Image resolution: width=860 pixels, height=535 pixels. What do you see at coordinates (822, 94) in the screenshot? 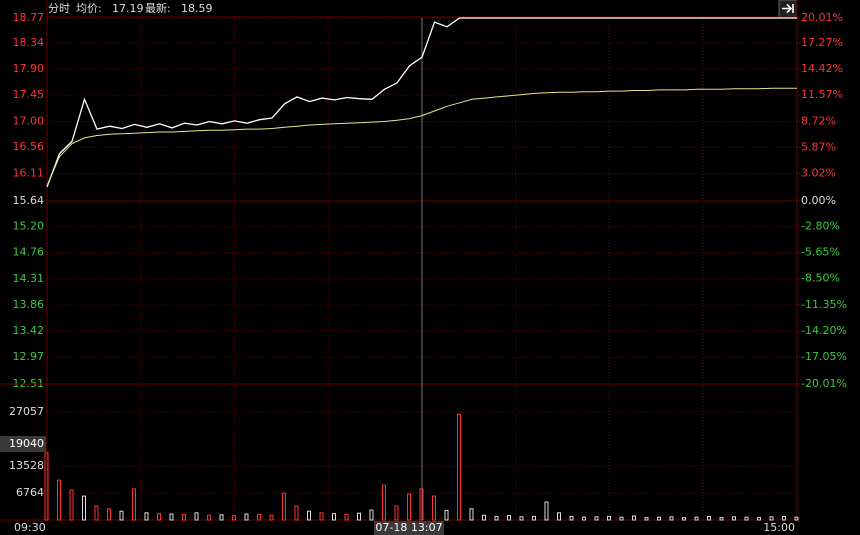
I see `y2-tick-label: 11.57%` at bounding box center [822, 94].